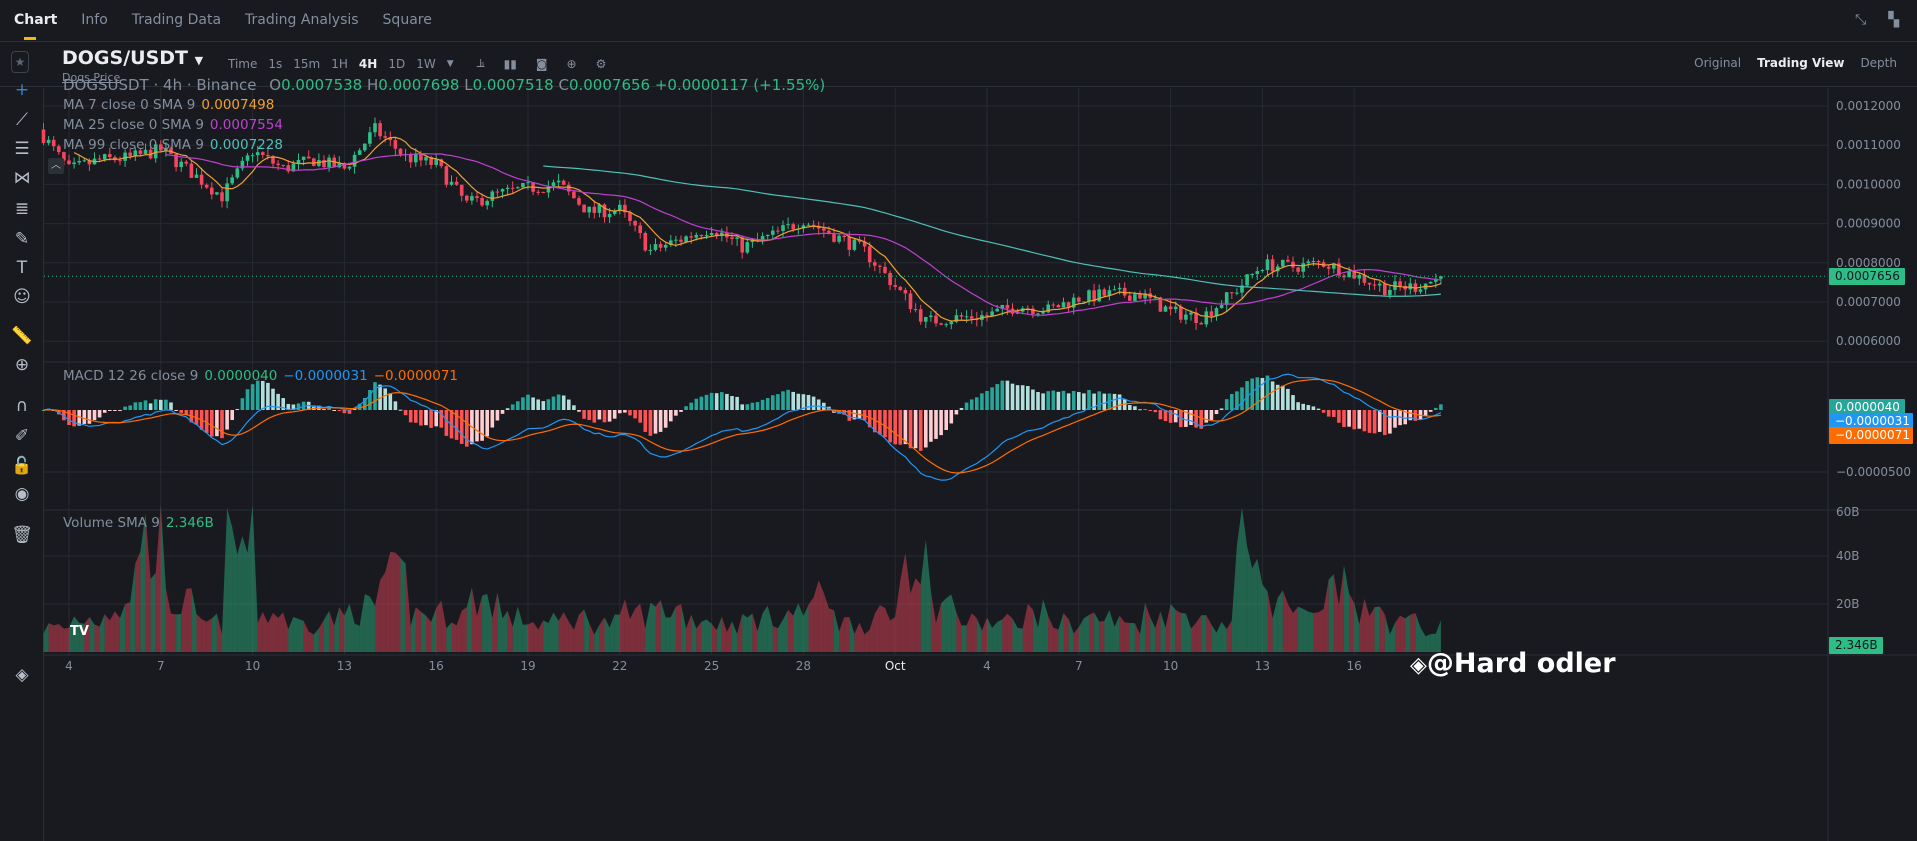 The width and height of the screenshot is (1917, 841). I want to click on collapse-legend-chevron-icon: ︿, so click(56, 166).